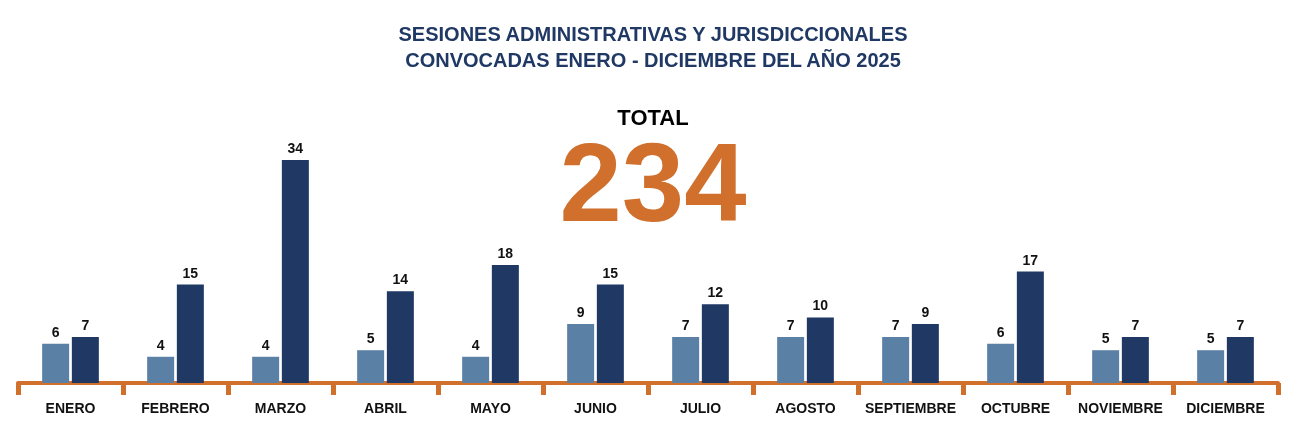 The height and width of the screenshot is (431, 1309). Describe the element at coordinates (595, 408) in the screenshot. I see `x-tick-label: JUNIO` at that location.